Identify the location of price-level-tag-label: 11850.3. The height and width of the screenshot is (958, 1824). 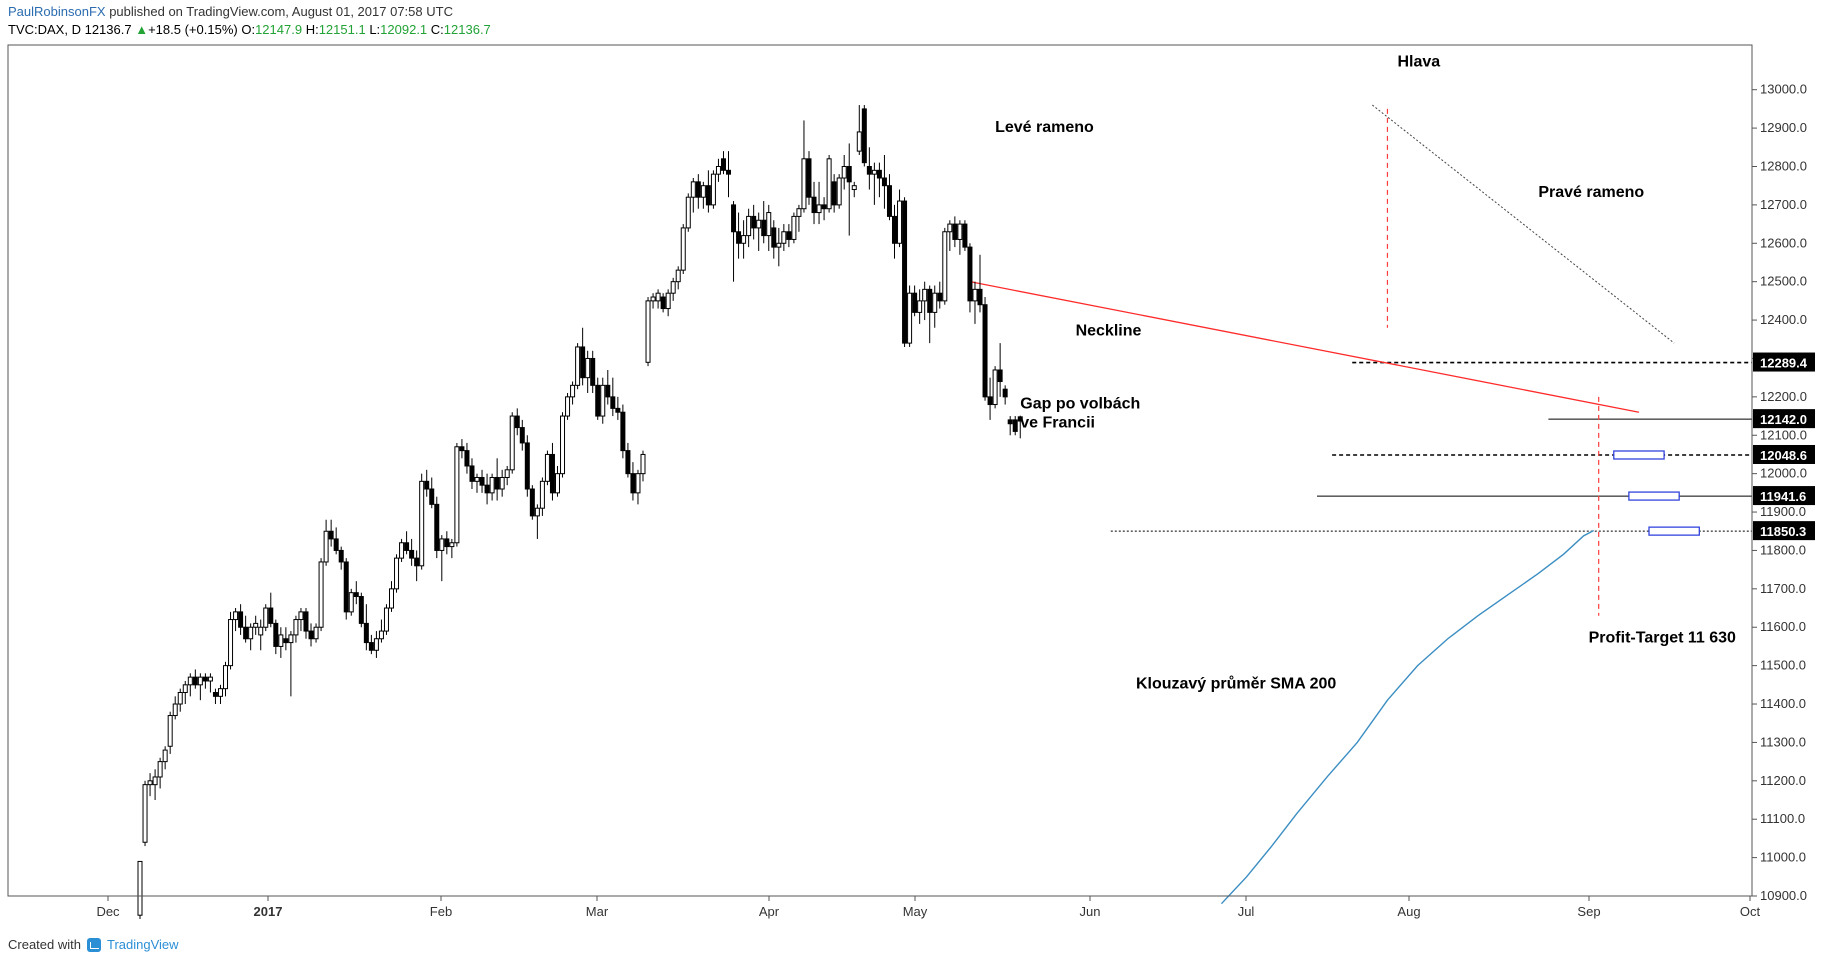
(1783, 531).